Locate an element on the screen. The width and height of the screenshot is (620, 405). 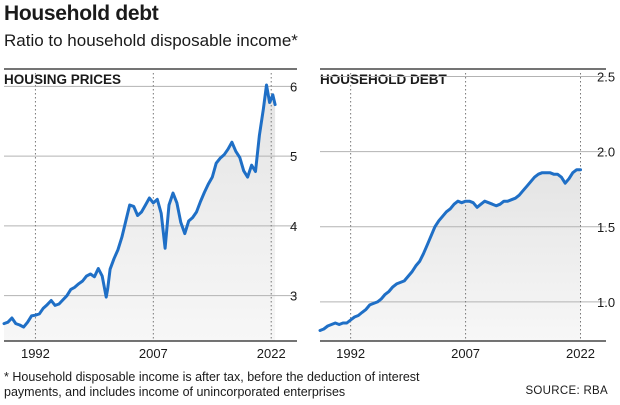
source-label: SOURCE: RBA is located at coordinates (566, 391).